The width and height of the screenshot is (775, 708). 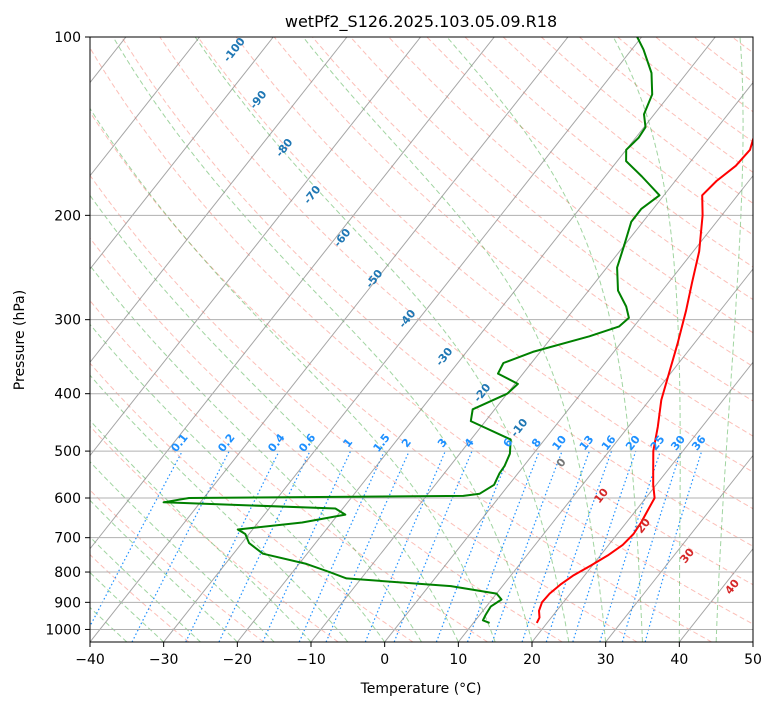 I want to click on isotherm-label: -80, so click(x=284, y=148).